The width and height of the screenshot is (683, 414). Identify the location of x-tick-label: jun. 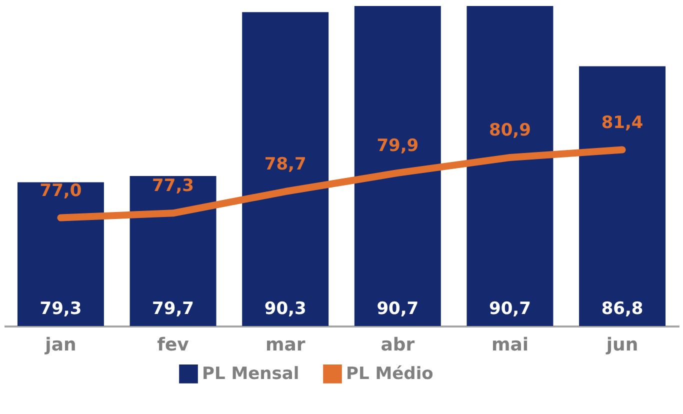
(621, 345).